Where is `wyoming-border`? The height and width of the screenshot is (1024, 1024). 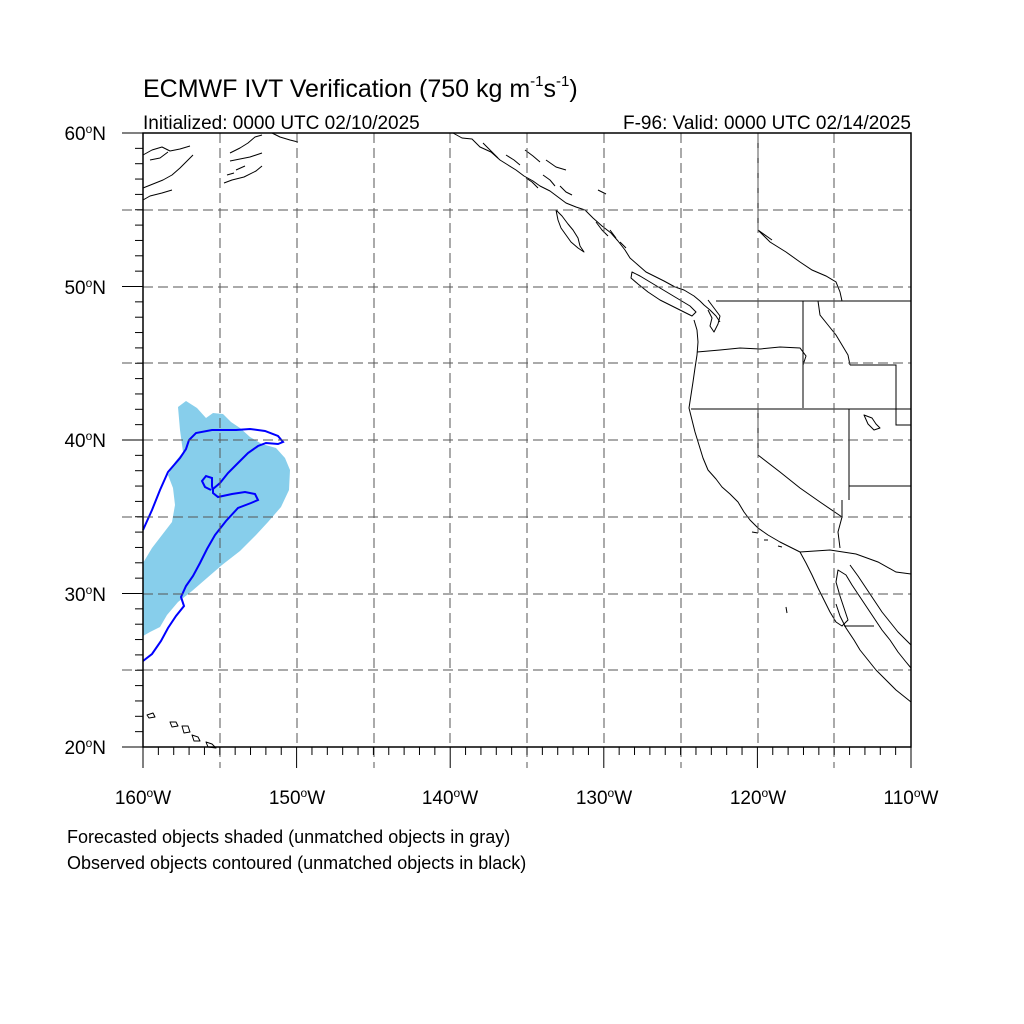 wyoming-border is located at coordinates (880, 395).